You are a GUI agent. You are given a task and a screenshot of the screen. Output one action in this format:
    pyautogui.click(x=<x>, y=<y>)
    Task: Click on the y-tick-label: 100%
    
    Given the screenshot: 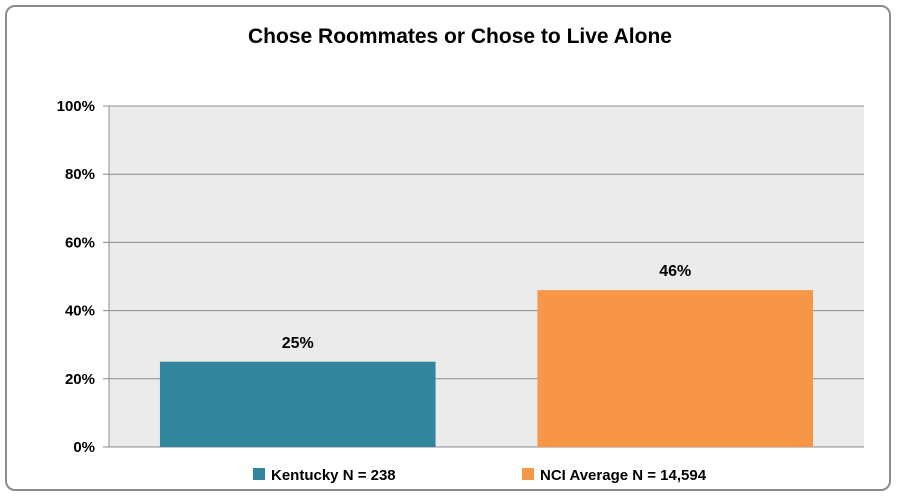 What is the action you would take?
    pyautogui.click(x=76, y=106)
    